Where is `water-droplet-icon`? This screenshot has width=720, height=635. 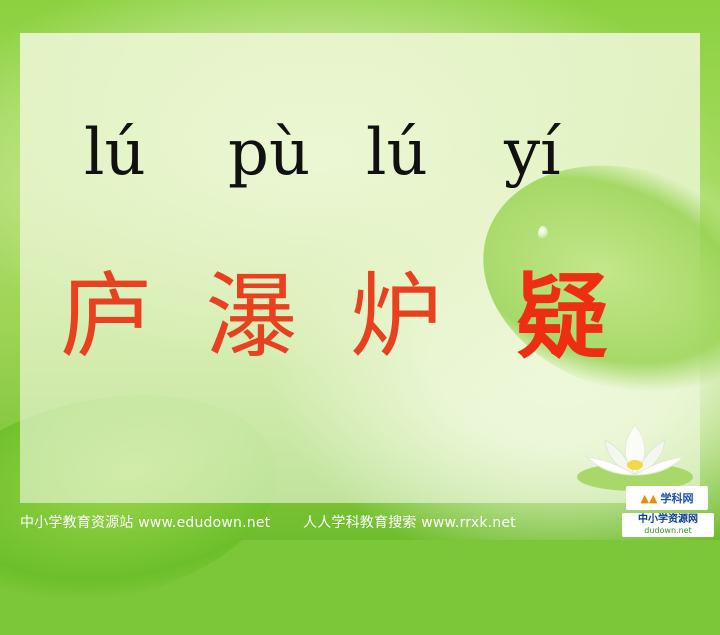
water-droplet-icon is located at coordinates (543, 232).